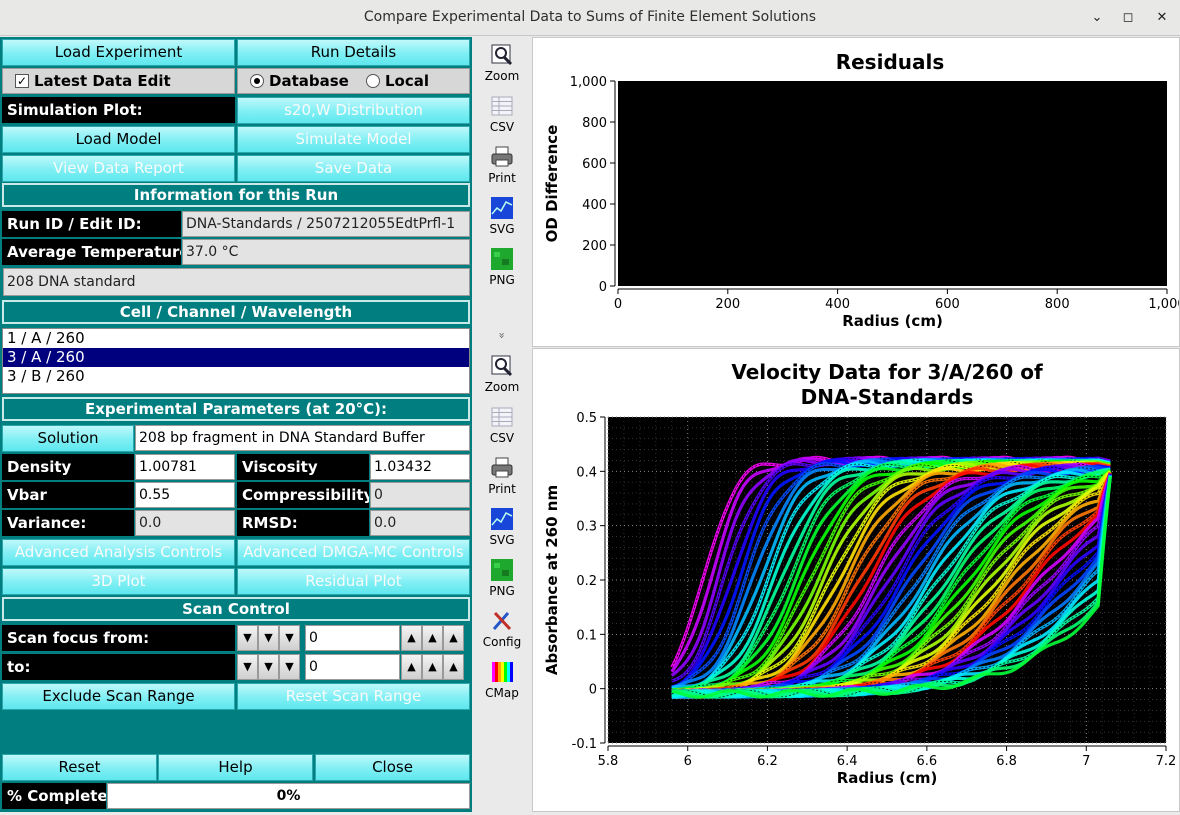 Image resolution: width=1180 pixels, height=815 pixels. Describe the element at coordinates (118, 110) in the screenshot. I see `simulation-plot-label: Simulation Plot:` at that location.